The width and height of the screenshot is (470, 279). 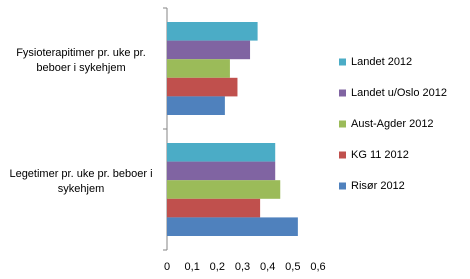 What do you see at coordinates (217, 267) in the screenshot?
I see `x-tick-label: 0,2` at bounding box center [217, 267].